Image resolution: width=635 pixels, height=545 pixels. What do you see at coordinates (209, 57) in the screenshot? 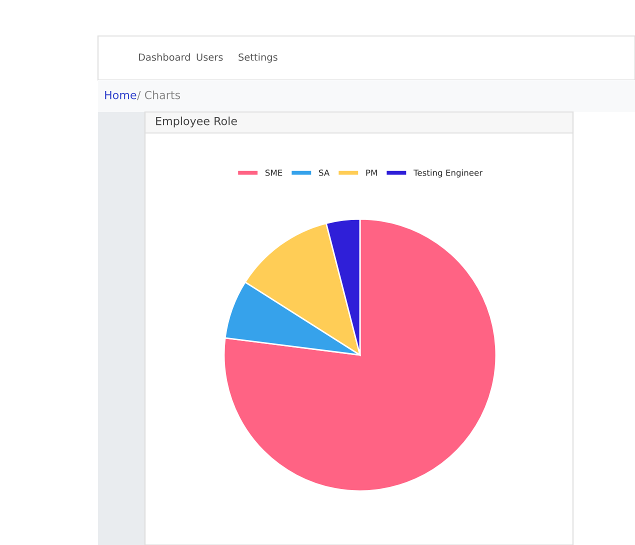
I see `text: Users` at bounding box center [209, 57].